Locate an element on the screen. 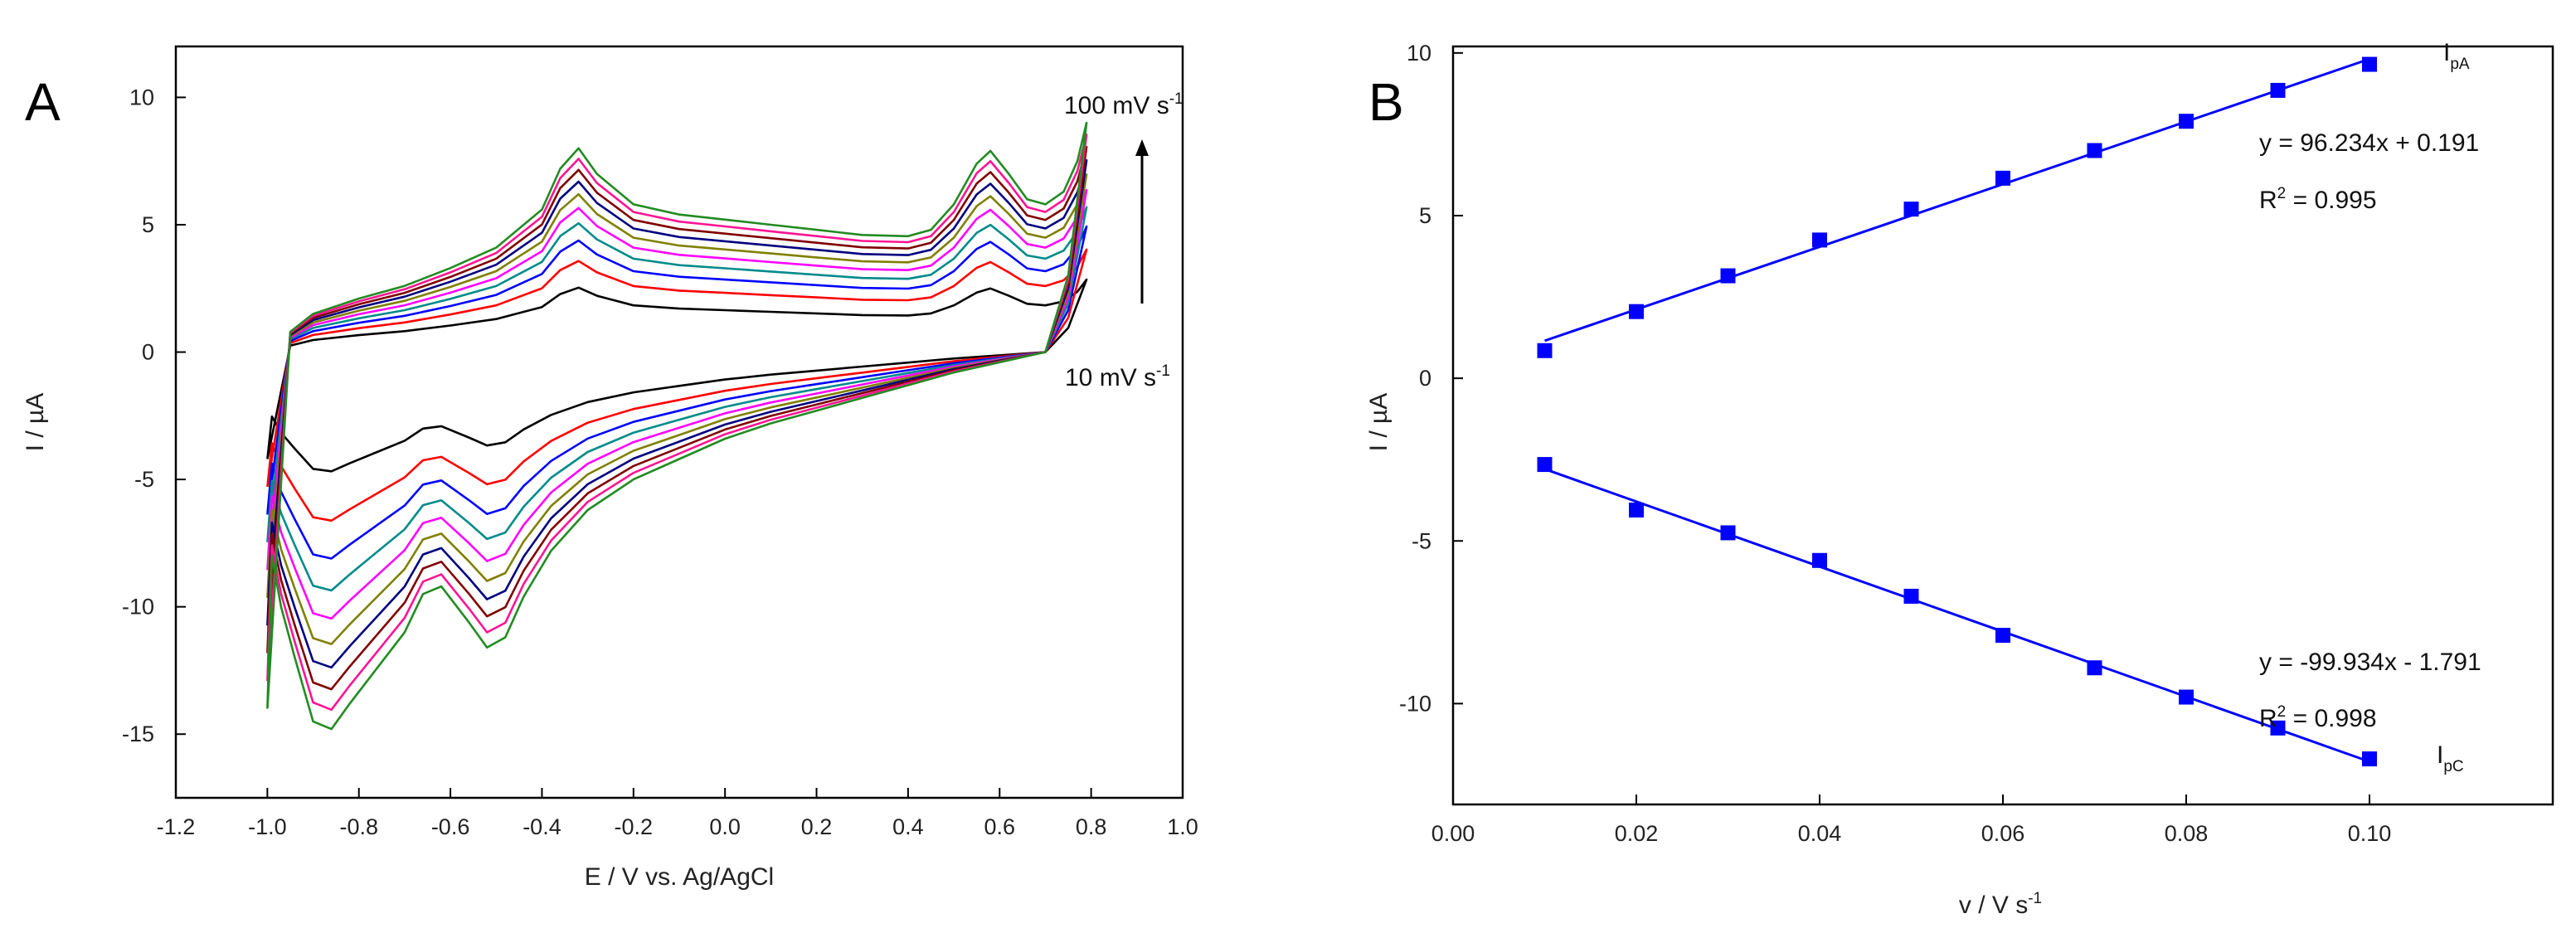 The image size is (2576, 933). fit-line-pa is located at coordinates (1957, 200).